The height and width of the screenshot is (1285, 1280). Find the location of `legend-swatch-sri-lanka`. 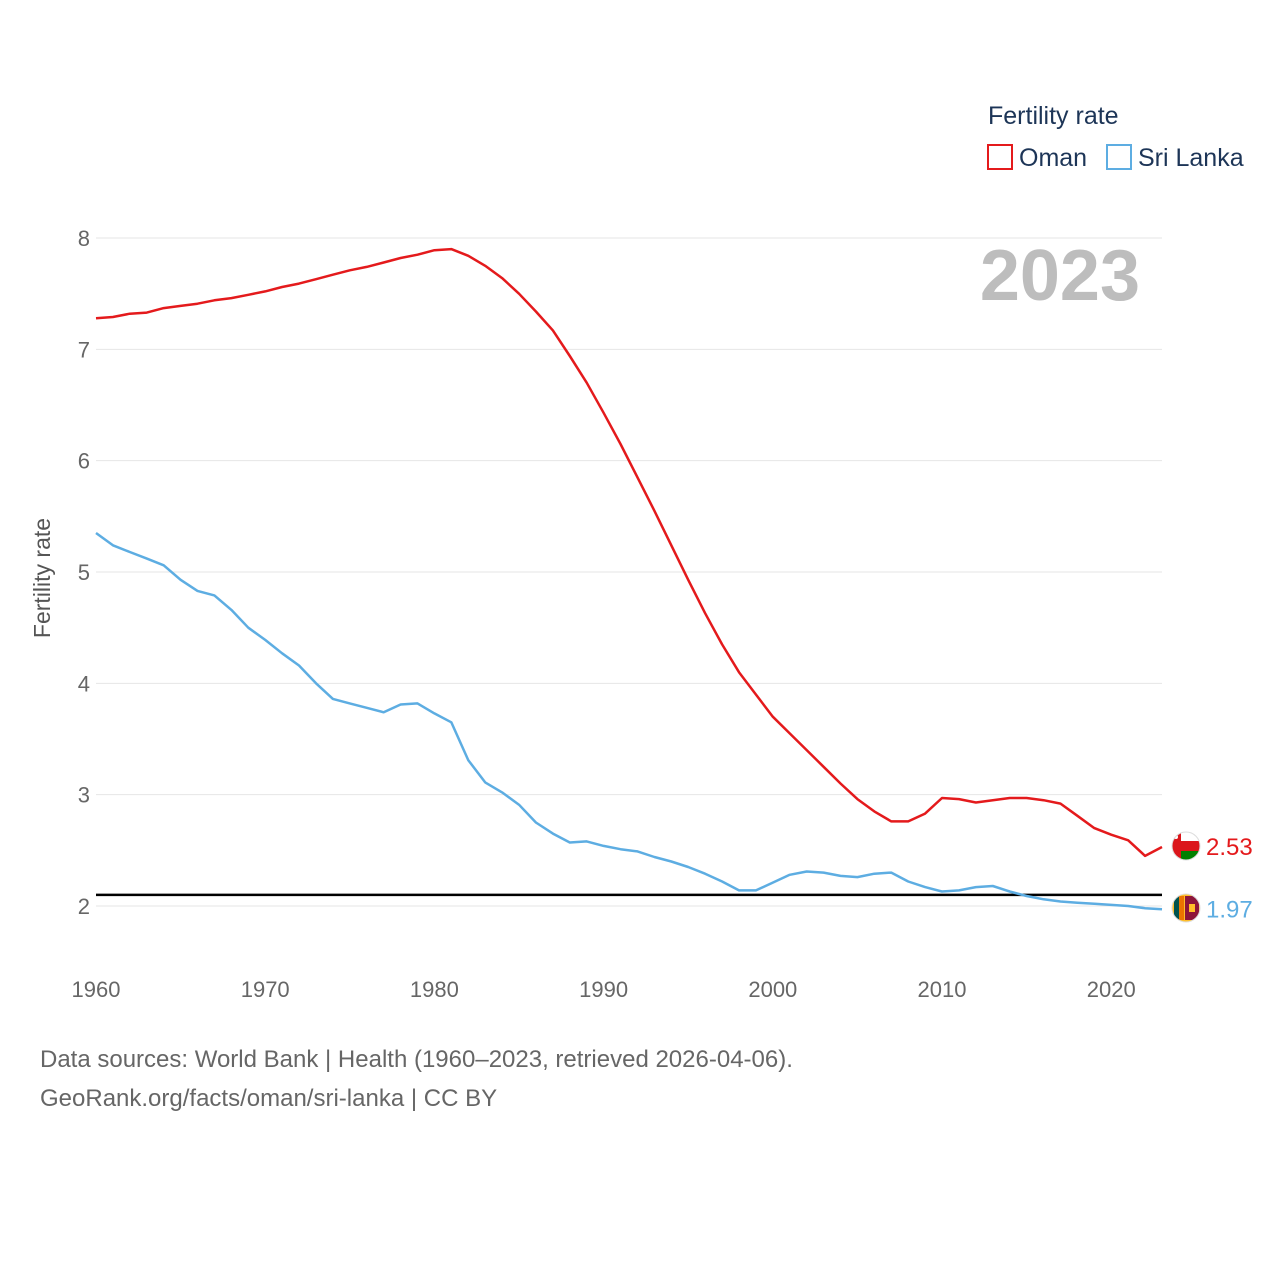

legend-swatch-sri-lanka is located at coordinates (1119, 157).